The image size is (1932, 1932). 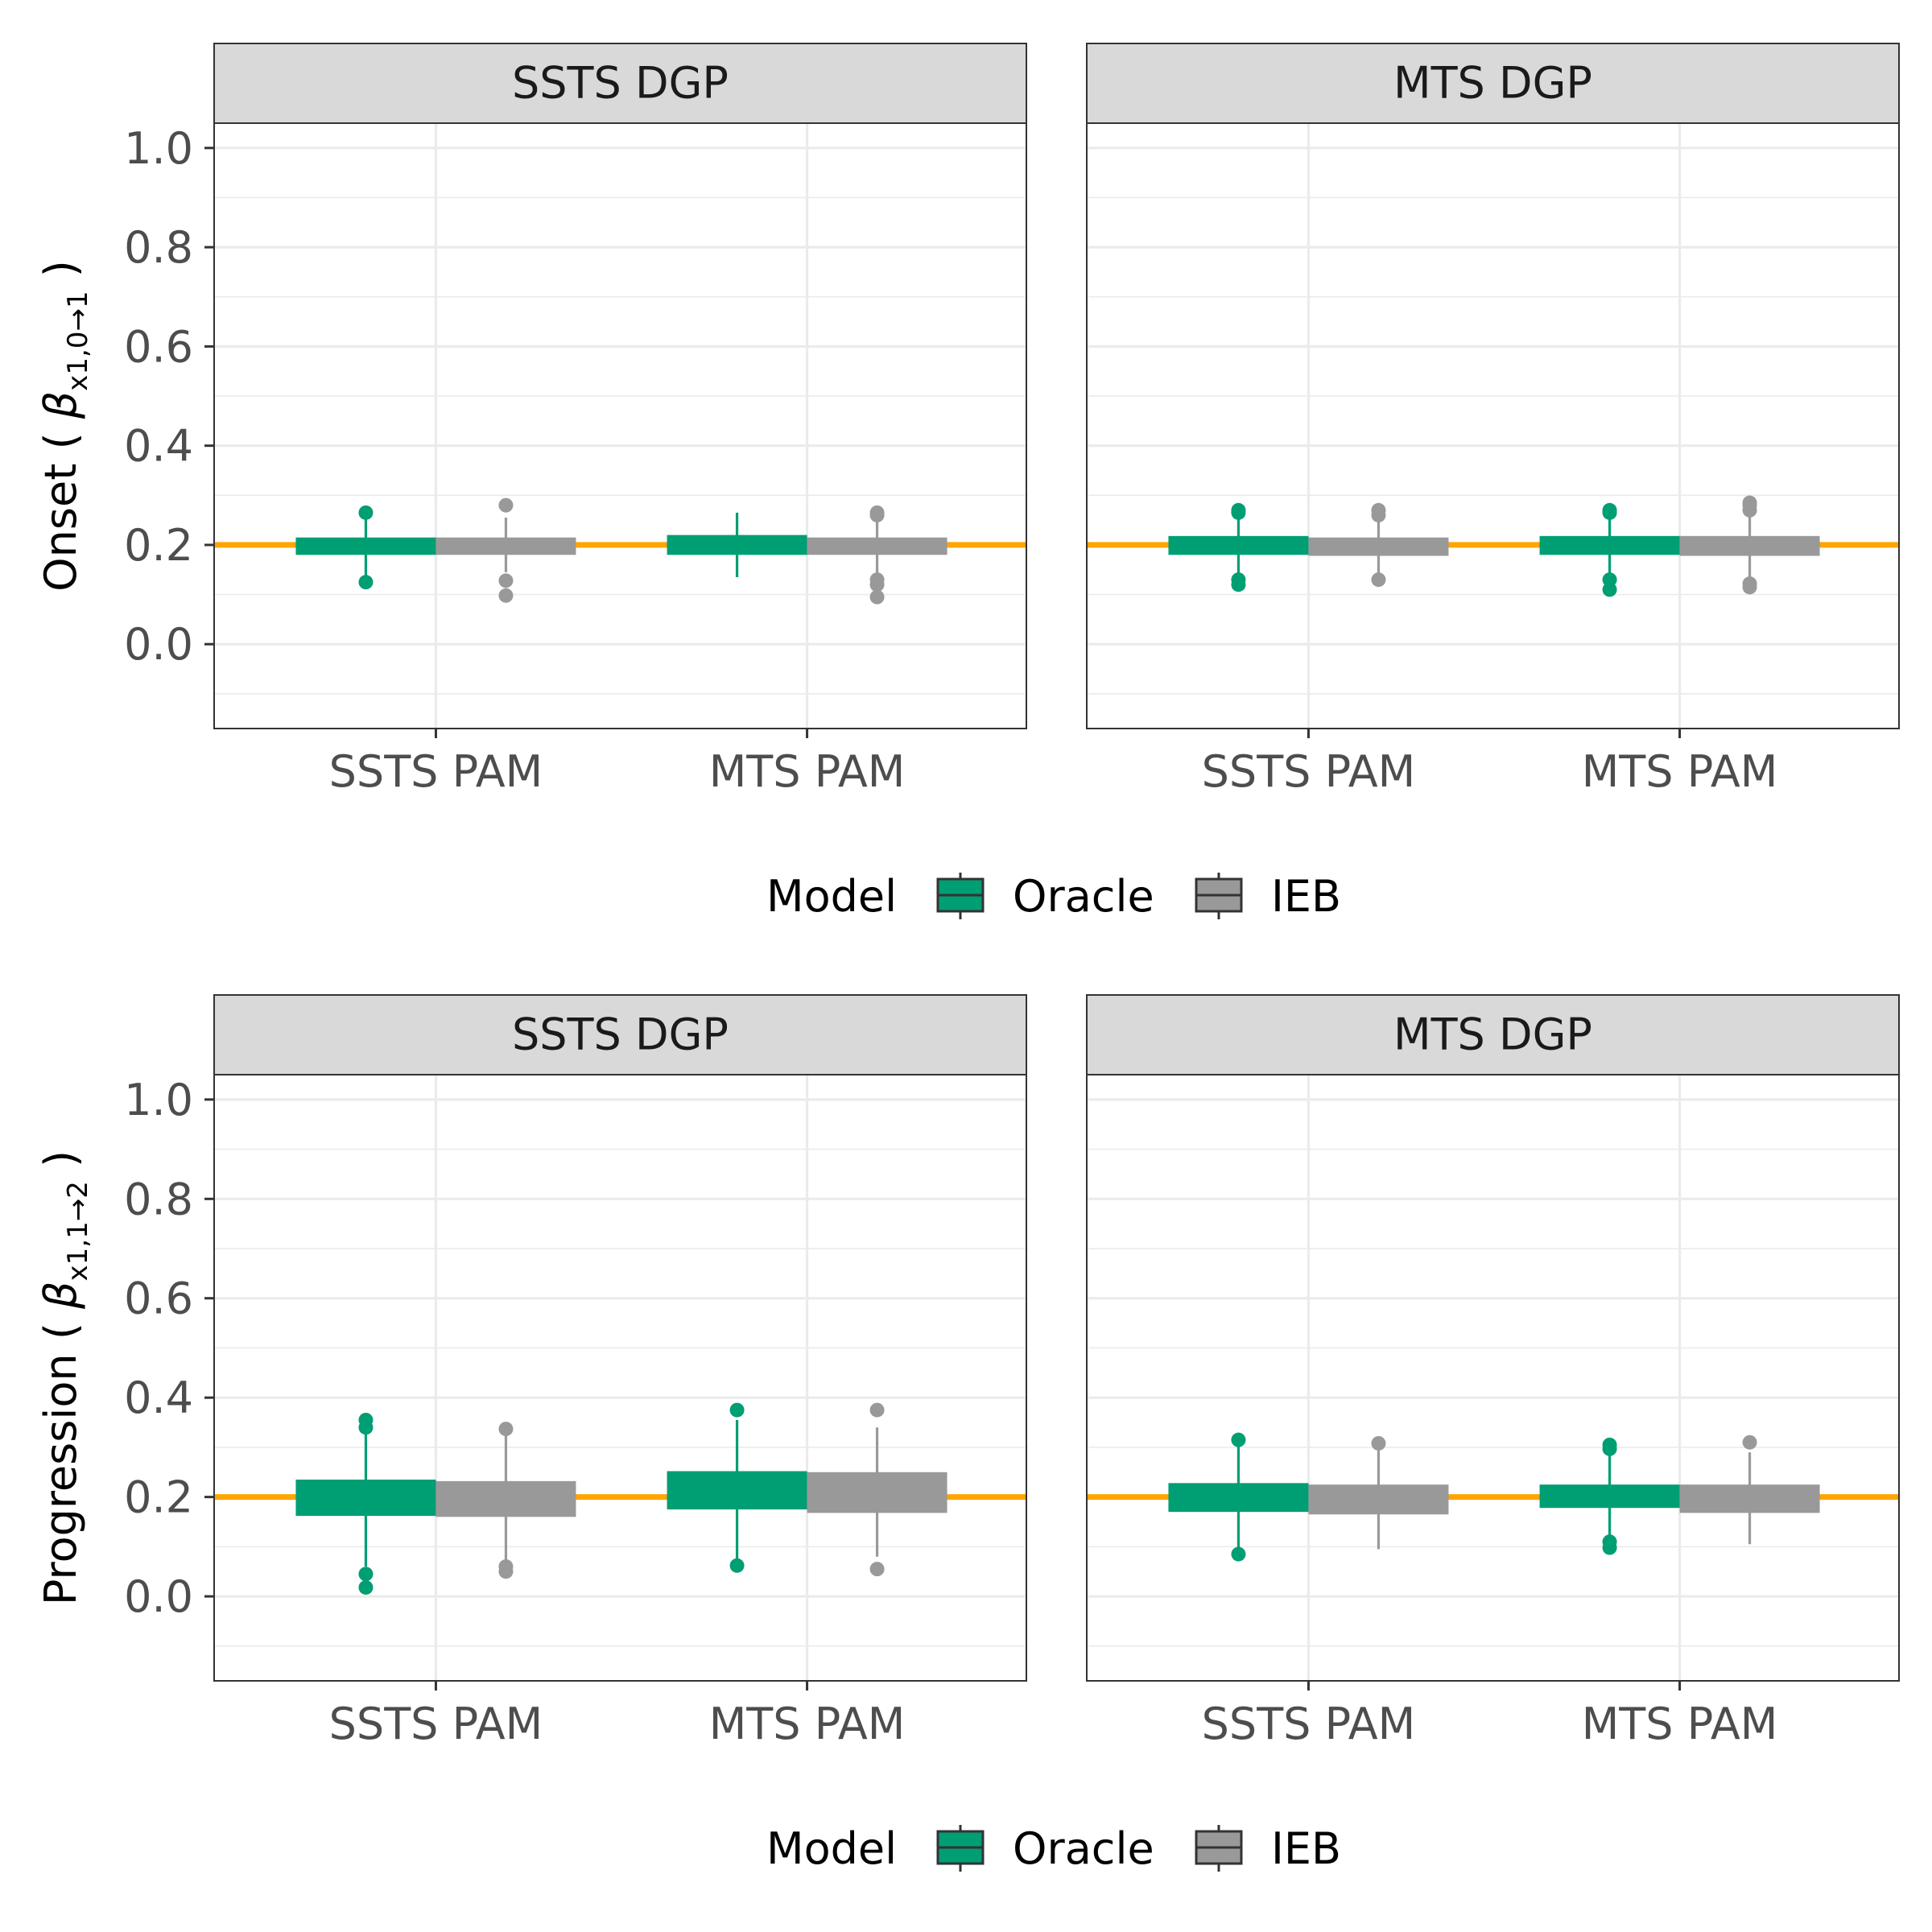 I want to click on legend-title: Model, so click(x=831, y=896).